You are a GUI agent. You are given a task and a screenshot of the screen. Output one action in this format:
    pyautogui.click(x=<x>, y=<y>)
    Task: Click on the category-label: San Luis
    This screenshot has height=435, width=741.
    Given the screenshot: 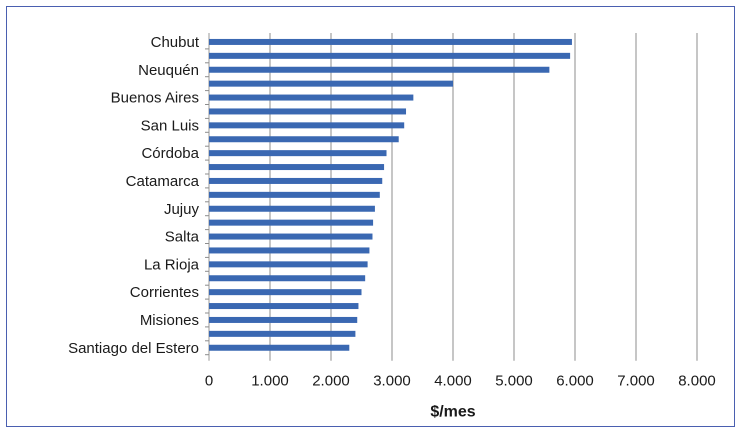 What is the action you would take?
    pyautogui.click(x=170, y=125)
    